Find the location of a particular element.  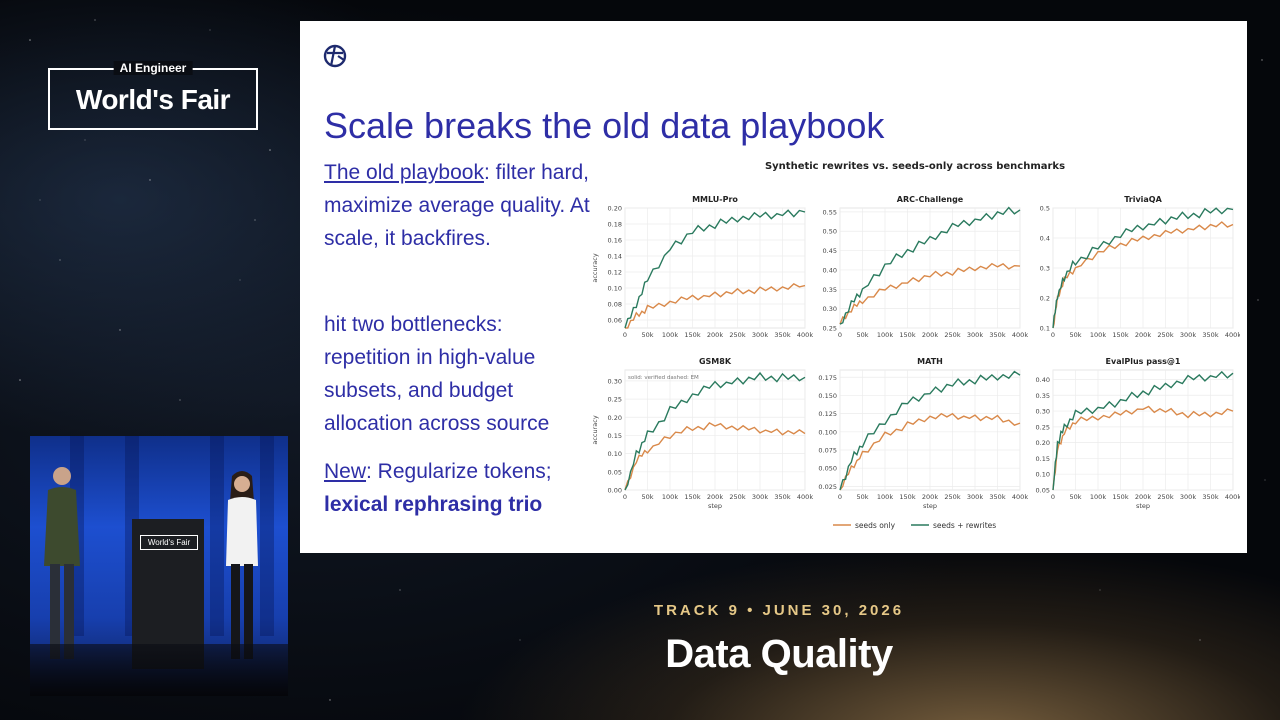

panel-annotation: solid: verified dashed: EM is located at coordinates (663, 378).